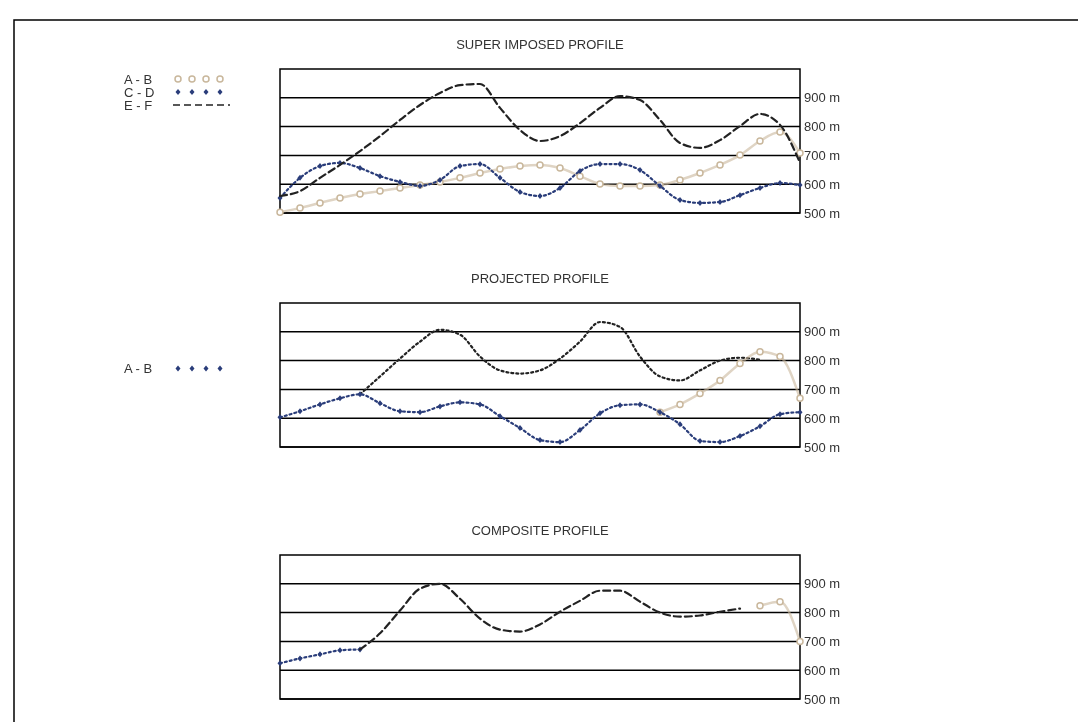 This screenshot has width=1078, height=722. Describe the element at coordinates (540, 530) in the screenshot. I see `chart-title: COMPOSITE PROFILE` at that location.